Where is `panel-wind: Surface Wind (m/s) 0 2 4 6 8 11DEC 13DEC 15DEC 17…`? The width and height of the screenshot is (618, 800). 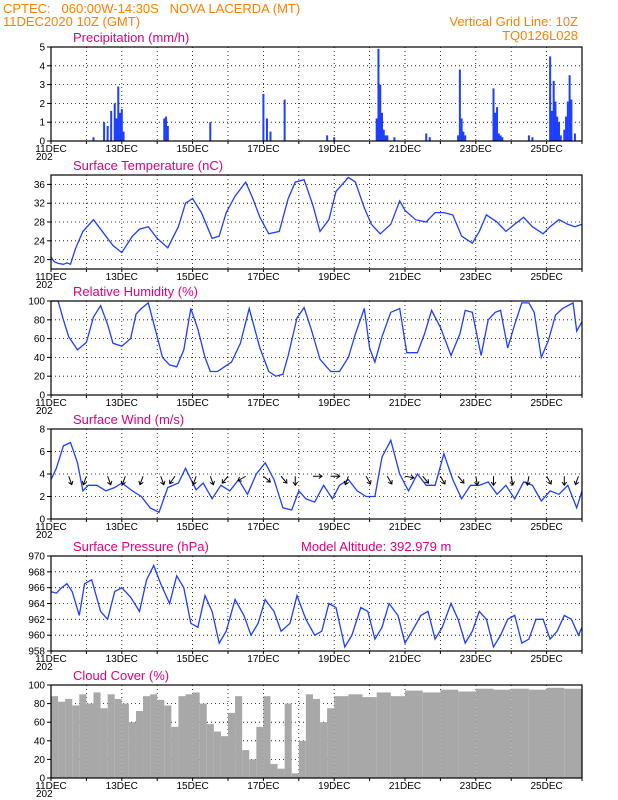 panel-wind: Surface Wind (m/s) 0 2 4 6 8 11DEC 13DEC 15DEC 17… is located at coordinates (309, 476).